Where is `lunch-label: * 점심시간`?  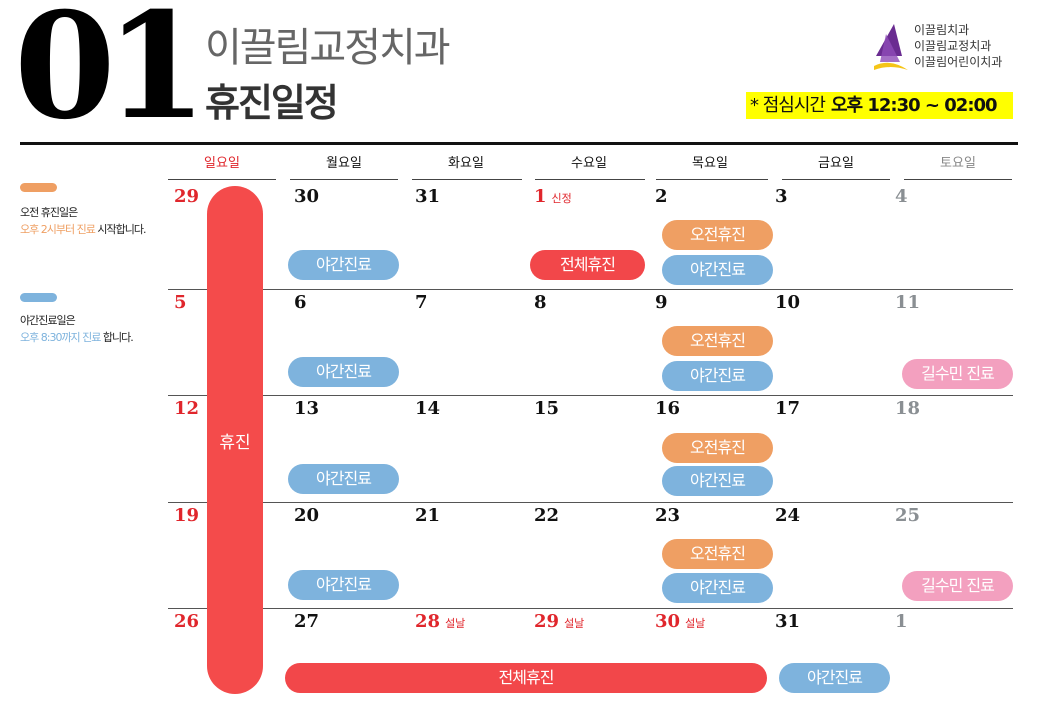 lunch-label: * 점심시간 is located at coordinates (788, 105).